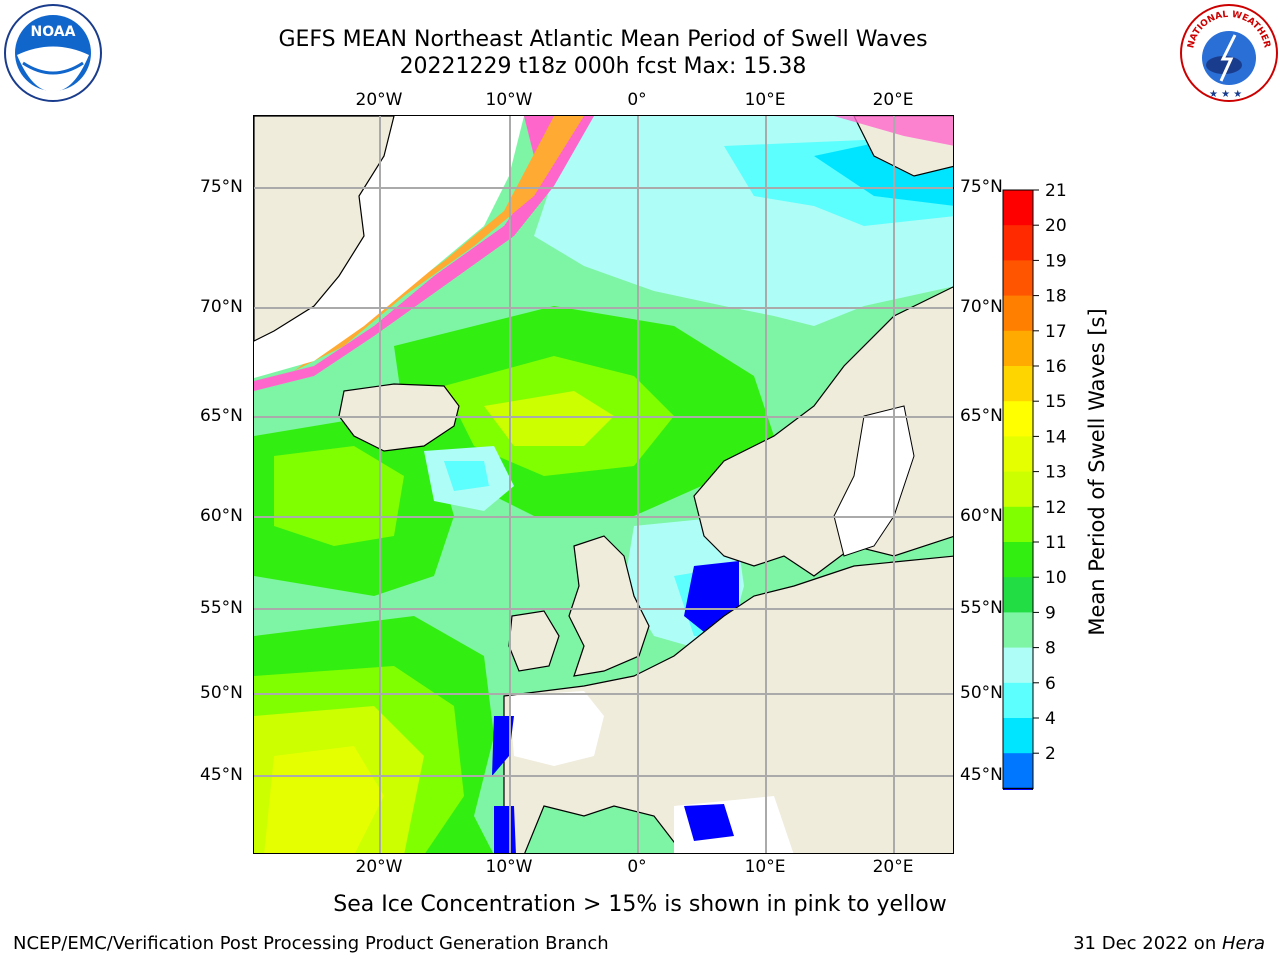  I want to click on colorbar-ticks: 21 20 19 18 17 16 15 14 13 12 11 10 9 8 6 4 2, so click(1050, 472).